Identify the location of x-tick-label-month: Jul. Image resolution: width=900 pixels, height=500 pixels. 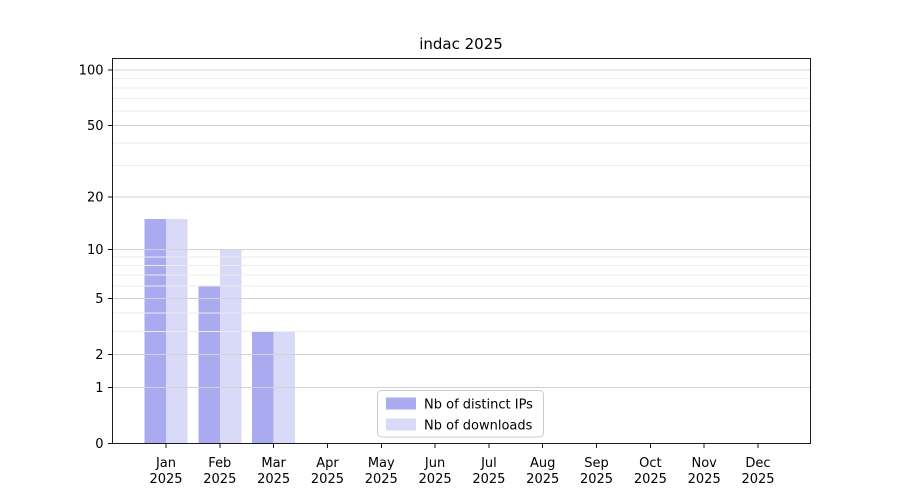
(488, 463).